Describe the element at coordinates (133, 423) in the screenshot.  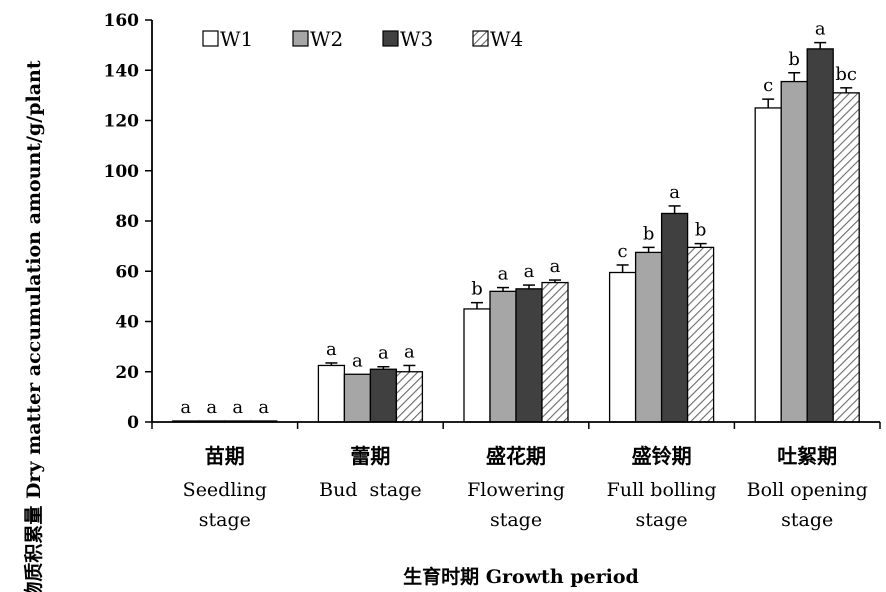
I see `y-tick-label: 0` at that location.